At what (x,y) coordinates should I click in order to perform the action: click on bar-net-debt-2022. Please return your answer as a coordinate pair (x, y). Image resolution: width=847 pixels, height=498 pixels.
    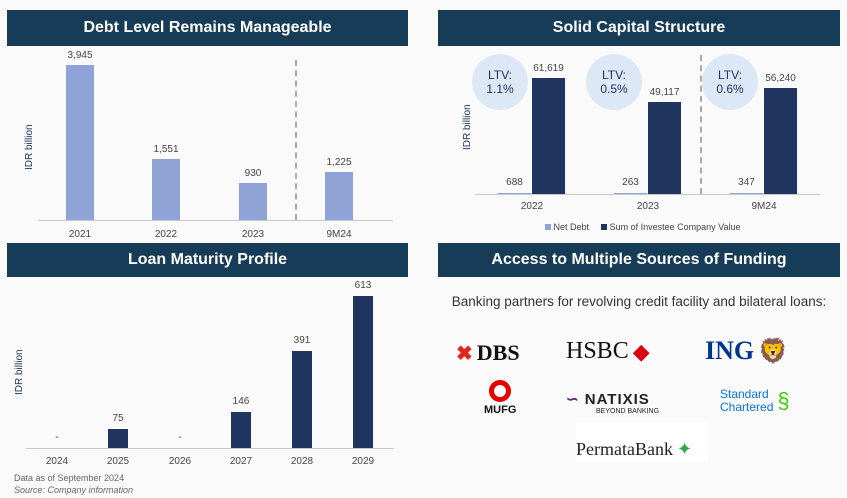
    Looking at the image, I should click on (514, 193).